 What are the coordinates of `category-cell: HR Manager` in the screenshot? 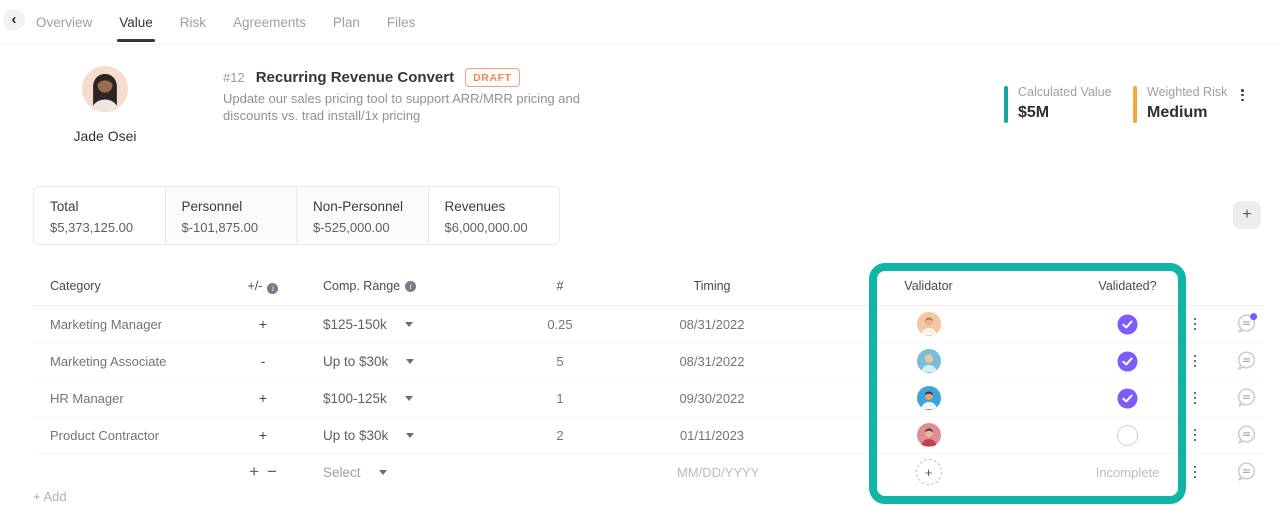 It's located at (87, 398).